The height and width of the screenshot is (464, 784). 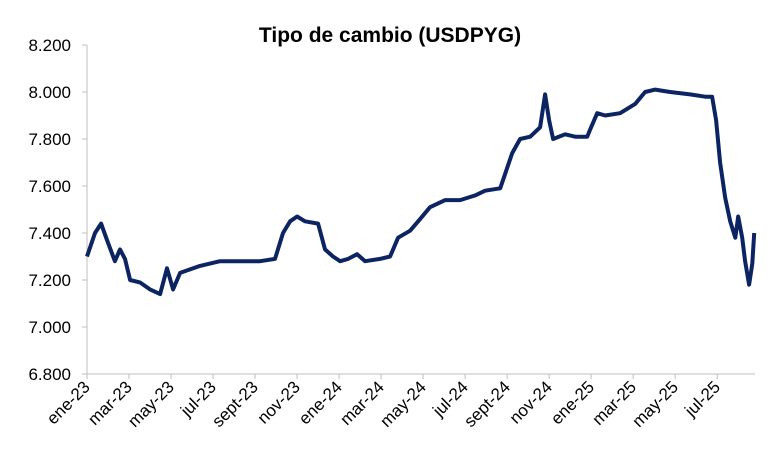 I want to click on x-tick-label: ene-24, so click(x=320, y=402).